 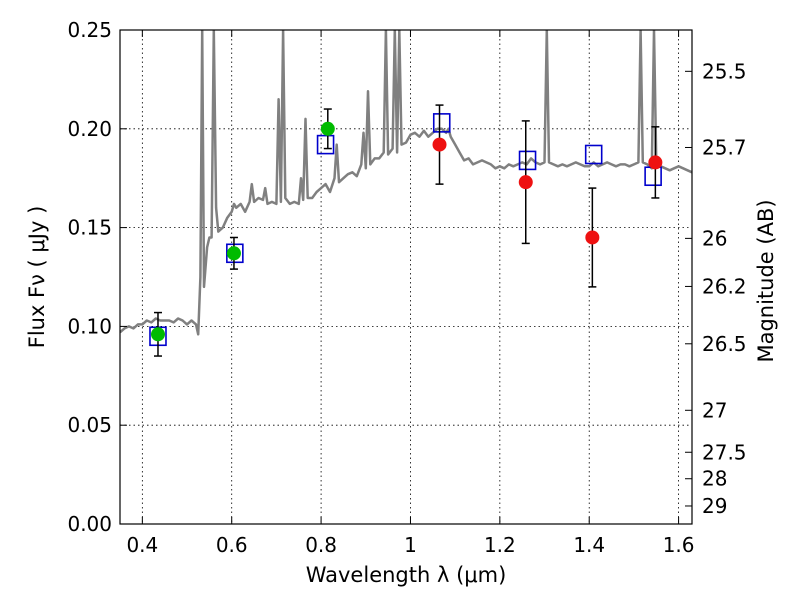 What do you see at coordinates (500, 545) in the screenshot?
I see `x-tick-label: 1.2` at bounding box center [500, 545].